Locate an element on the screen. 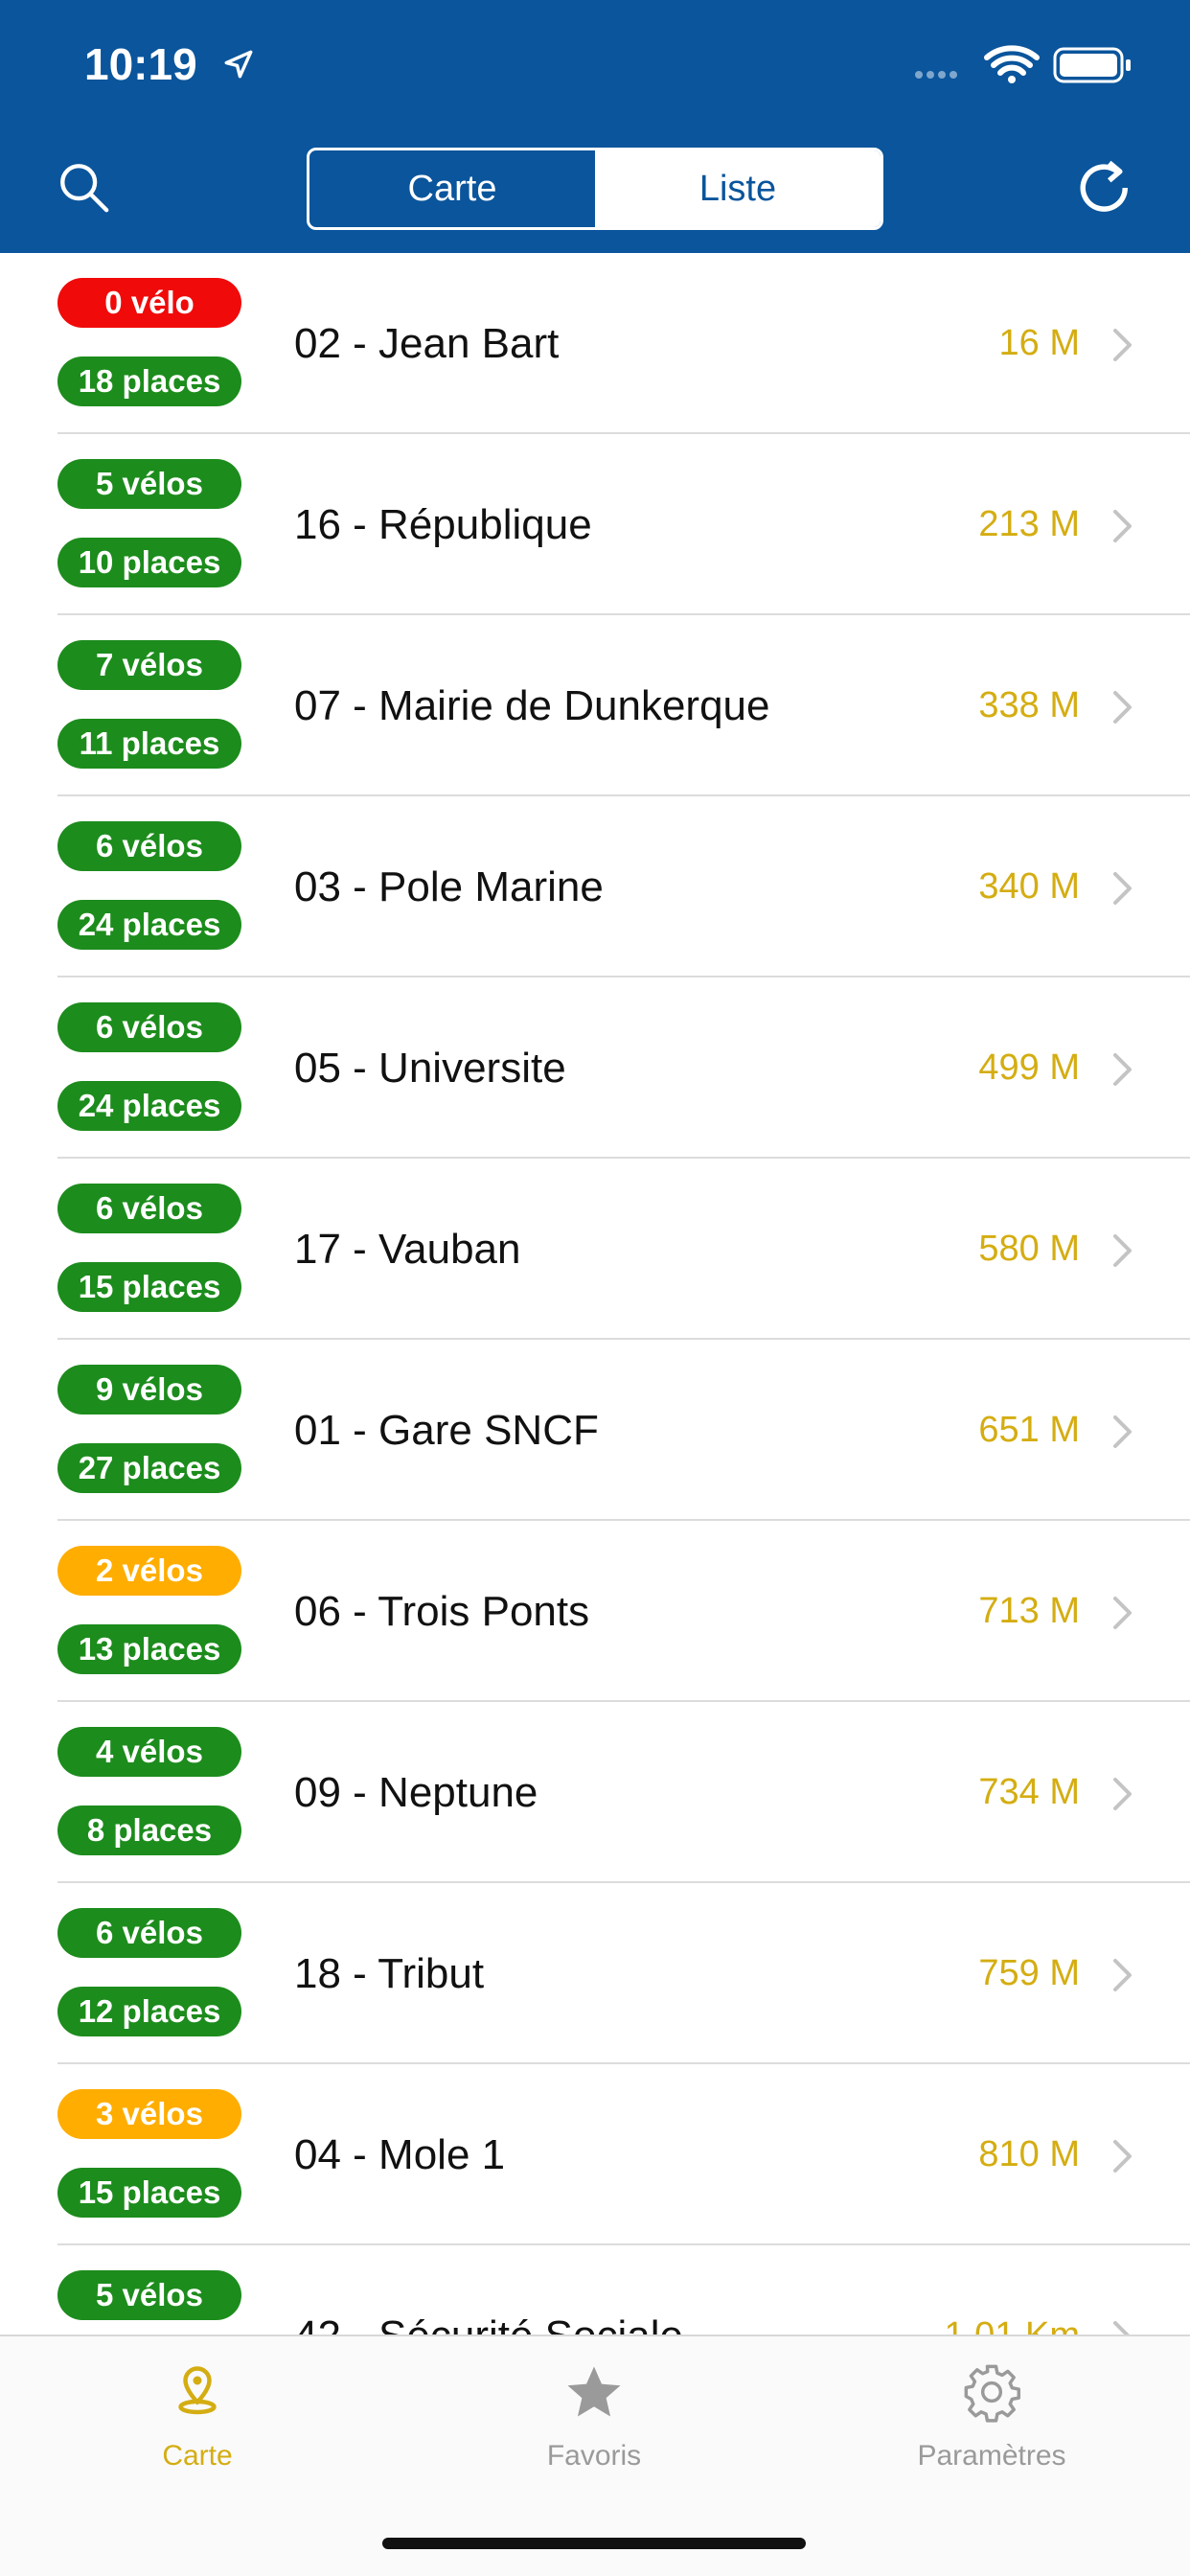  station-name: 07 - Mairie de Dunkerque is located at coordinates (532, 705).